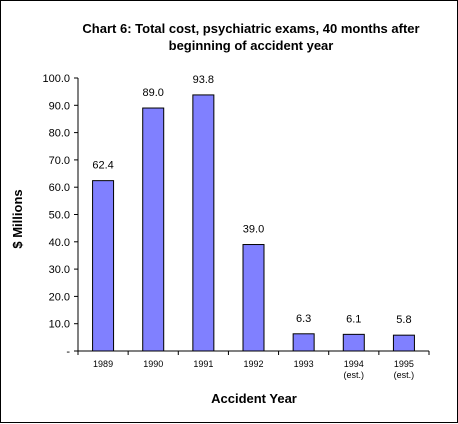 This screenshot has height=424, width=458. I want to click on y-tick-label: 50.0, so click(59, 216).